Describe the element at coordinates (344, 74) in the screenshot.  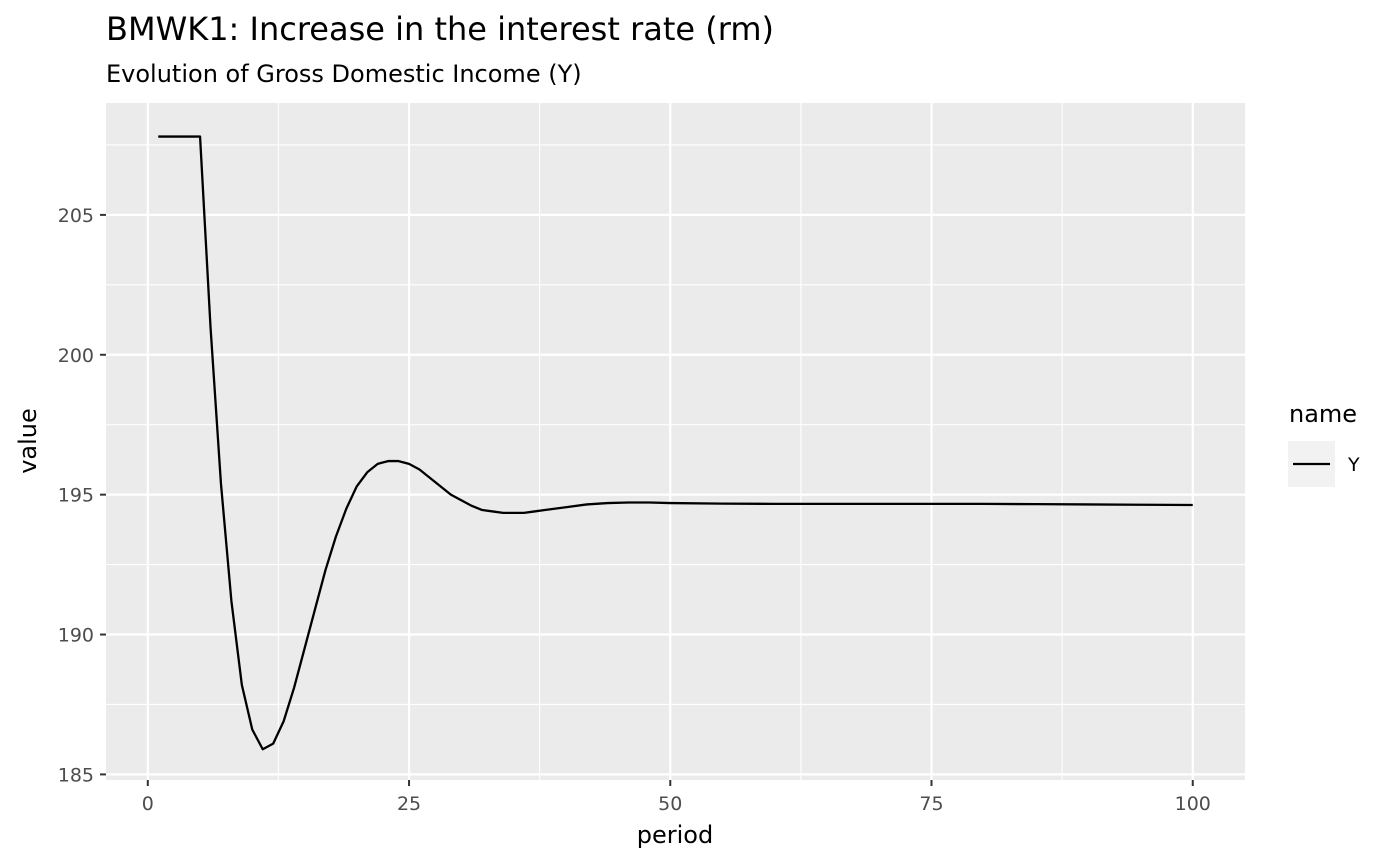
I see `chart-subtitle: Evolution of Gross Domestic Income (Y)` at that location.